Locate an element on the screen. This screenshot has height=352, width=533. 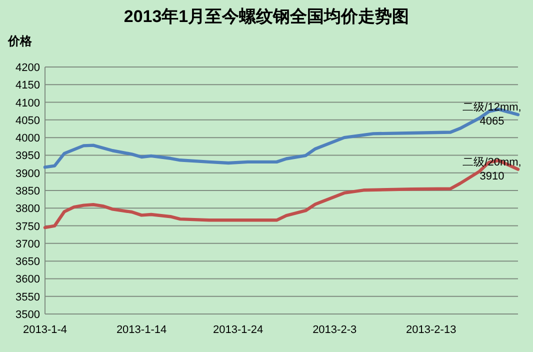
y-tick-label: 4000 is located at coordinates (28, 138).